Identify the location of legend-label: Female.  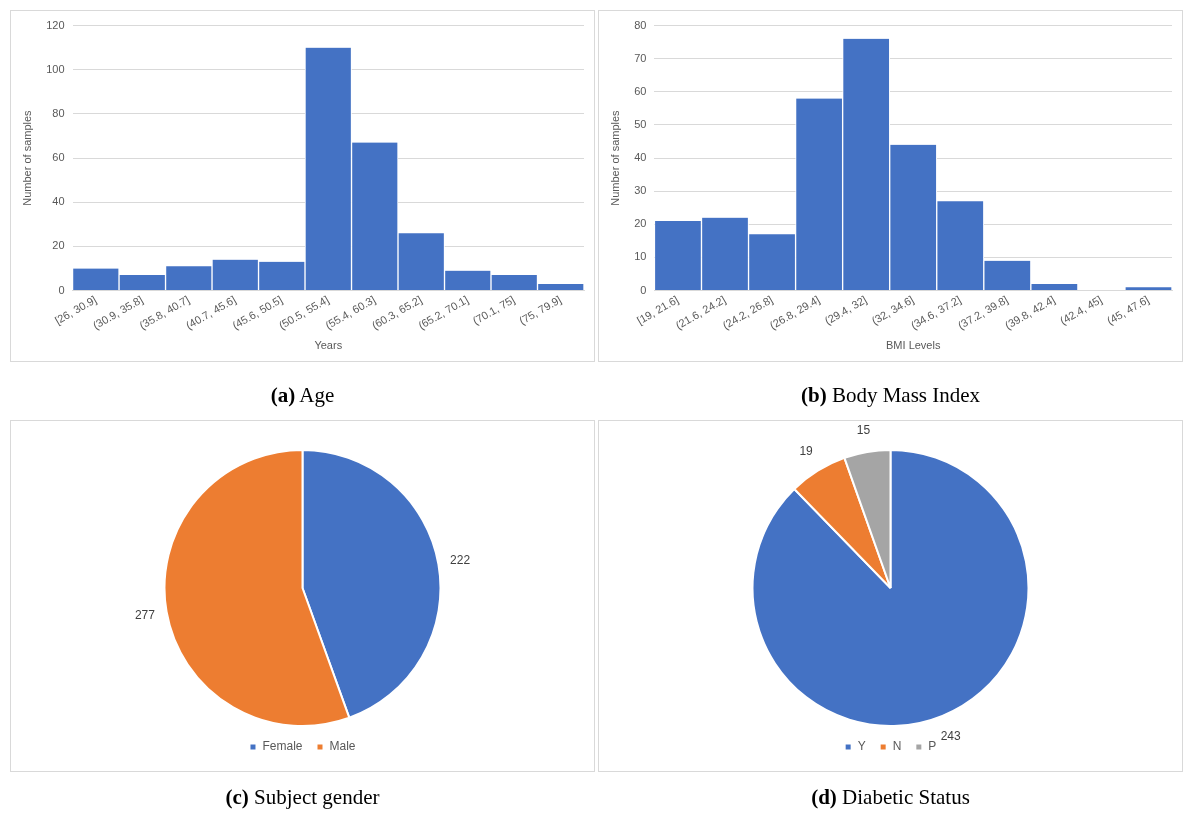
(282, 746).